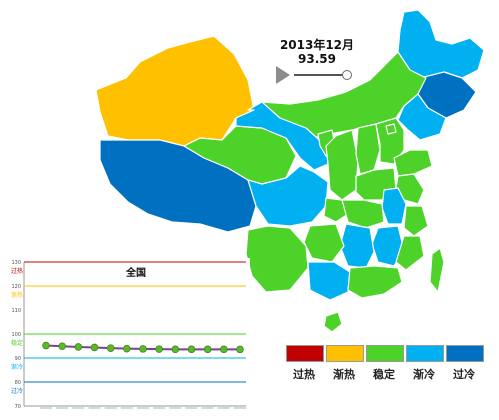 The height and width of the screenshot is (420, 499). I want to click on legend-swatch-overcool, so click(465, 353).